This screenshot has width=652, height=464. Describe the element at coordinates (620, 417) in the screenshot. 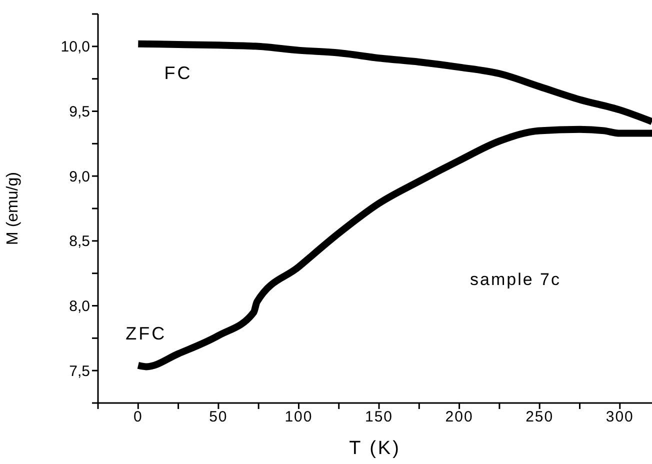

I see `x-tick-label: 300` at that location.